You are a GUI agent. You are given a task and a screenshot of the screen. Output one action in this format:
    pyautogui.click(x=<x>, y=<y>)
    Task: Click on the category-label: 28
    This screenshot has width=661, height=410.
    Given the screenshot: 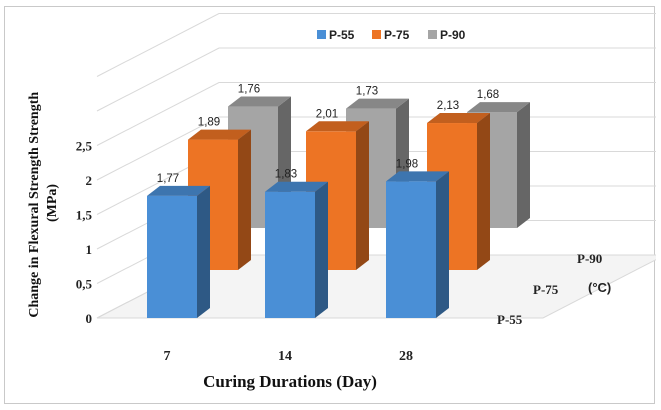 What is the action you would take?
    pyautogui.click(x=406, y=356)
    